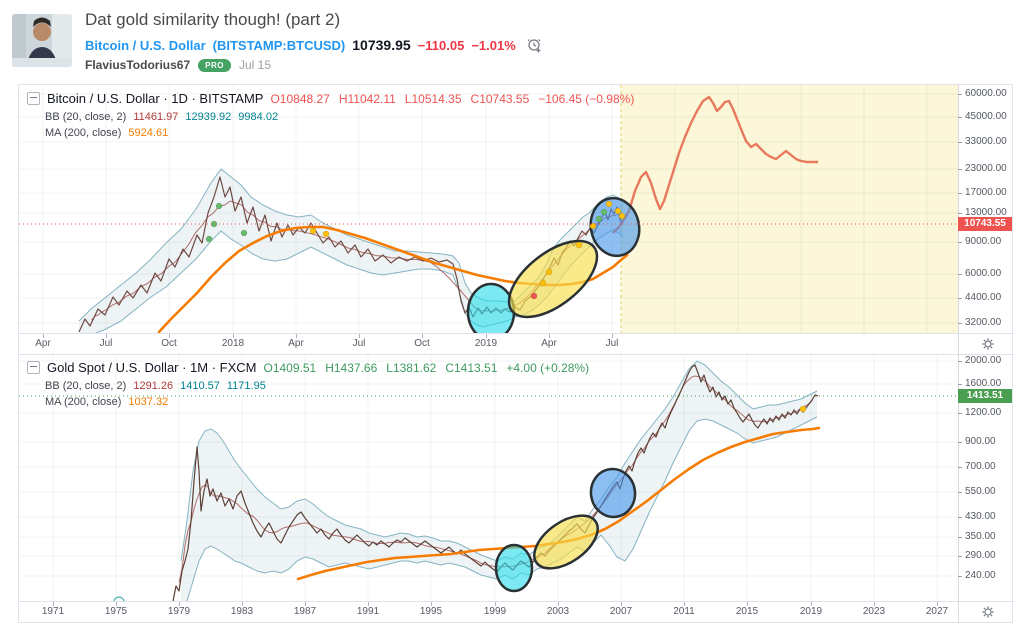  Describe the element at coordinates (155, 98) in the screenshot. I see `series-title: Bitcoin / U.S. Dollar · 1D · BITSTAMP` at that location.